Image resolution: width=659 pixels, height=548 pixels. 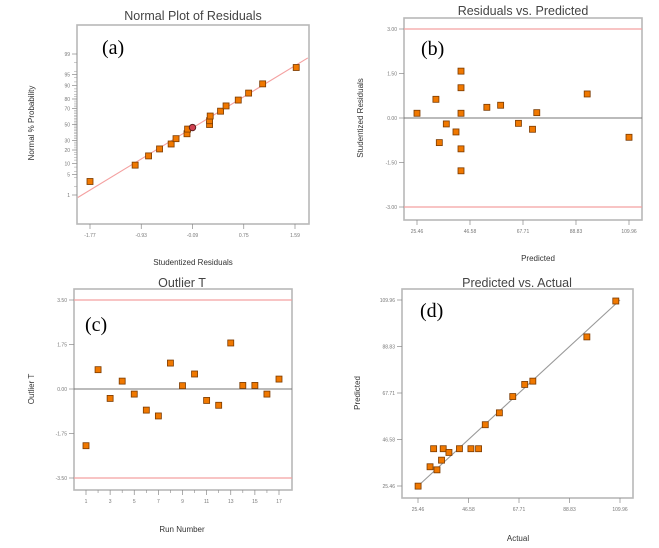 What do you see at coordinates (432, 49) in the screenshot?
I see `panel-label: (b)` at bounding box center [432, 49].